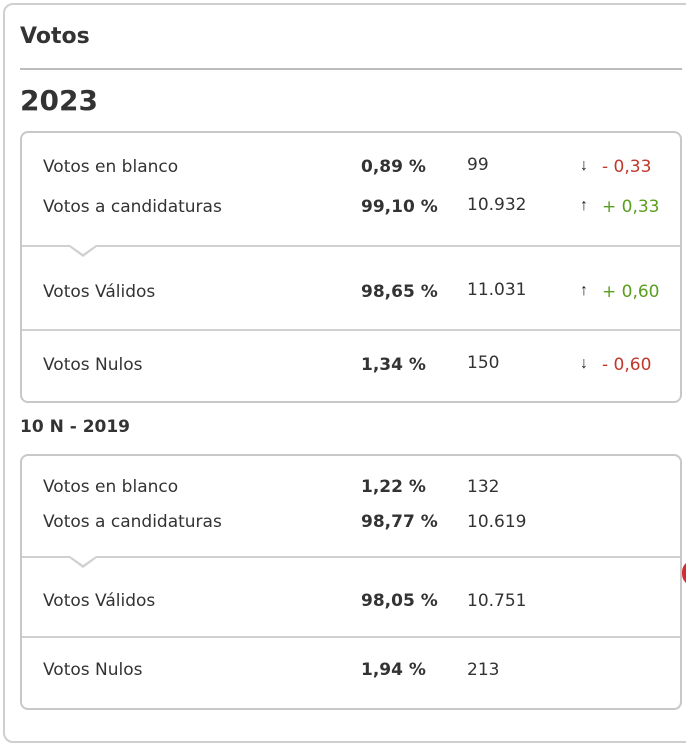 The height and width of the screenshot is (743, 686). What do you see at coordinates (351, 293) in the screenshot?
I see `row-votos-validos: Votos Válidos 98,65 % 11.031 ↑ + 0,60` at bounding box center [351, 293].